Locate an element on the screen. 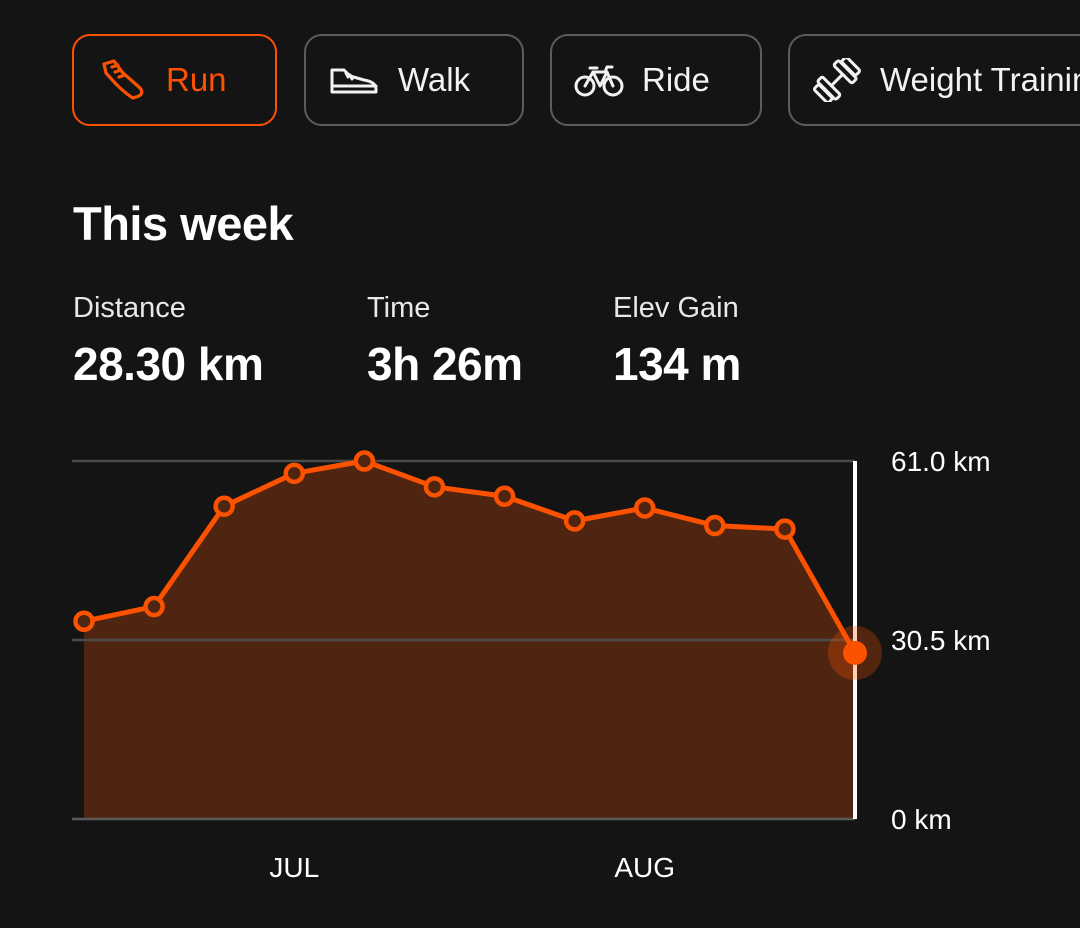  stat-elev-gain-value: 134 m is located at coordinates (677, 364).